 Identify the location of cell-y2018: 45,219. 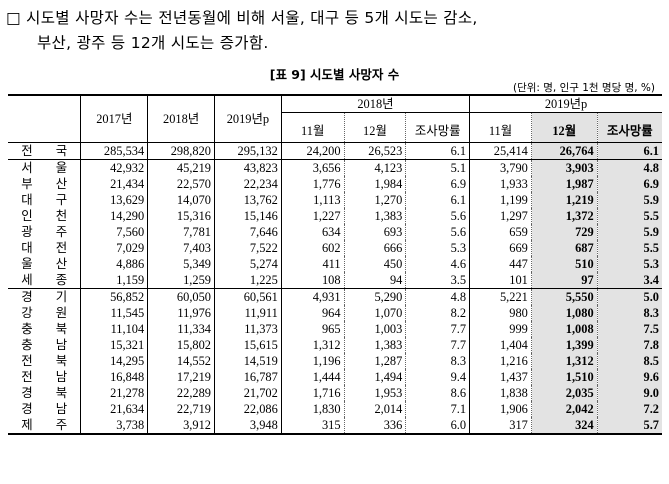
(181, 167).